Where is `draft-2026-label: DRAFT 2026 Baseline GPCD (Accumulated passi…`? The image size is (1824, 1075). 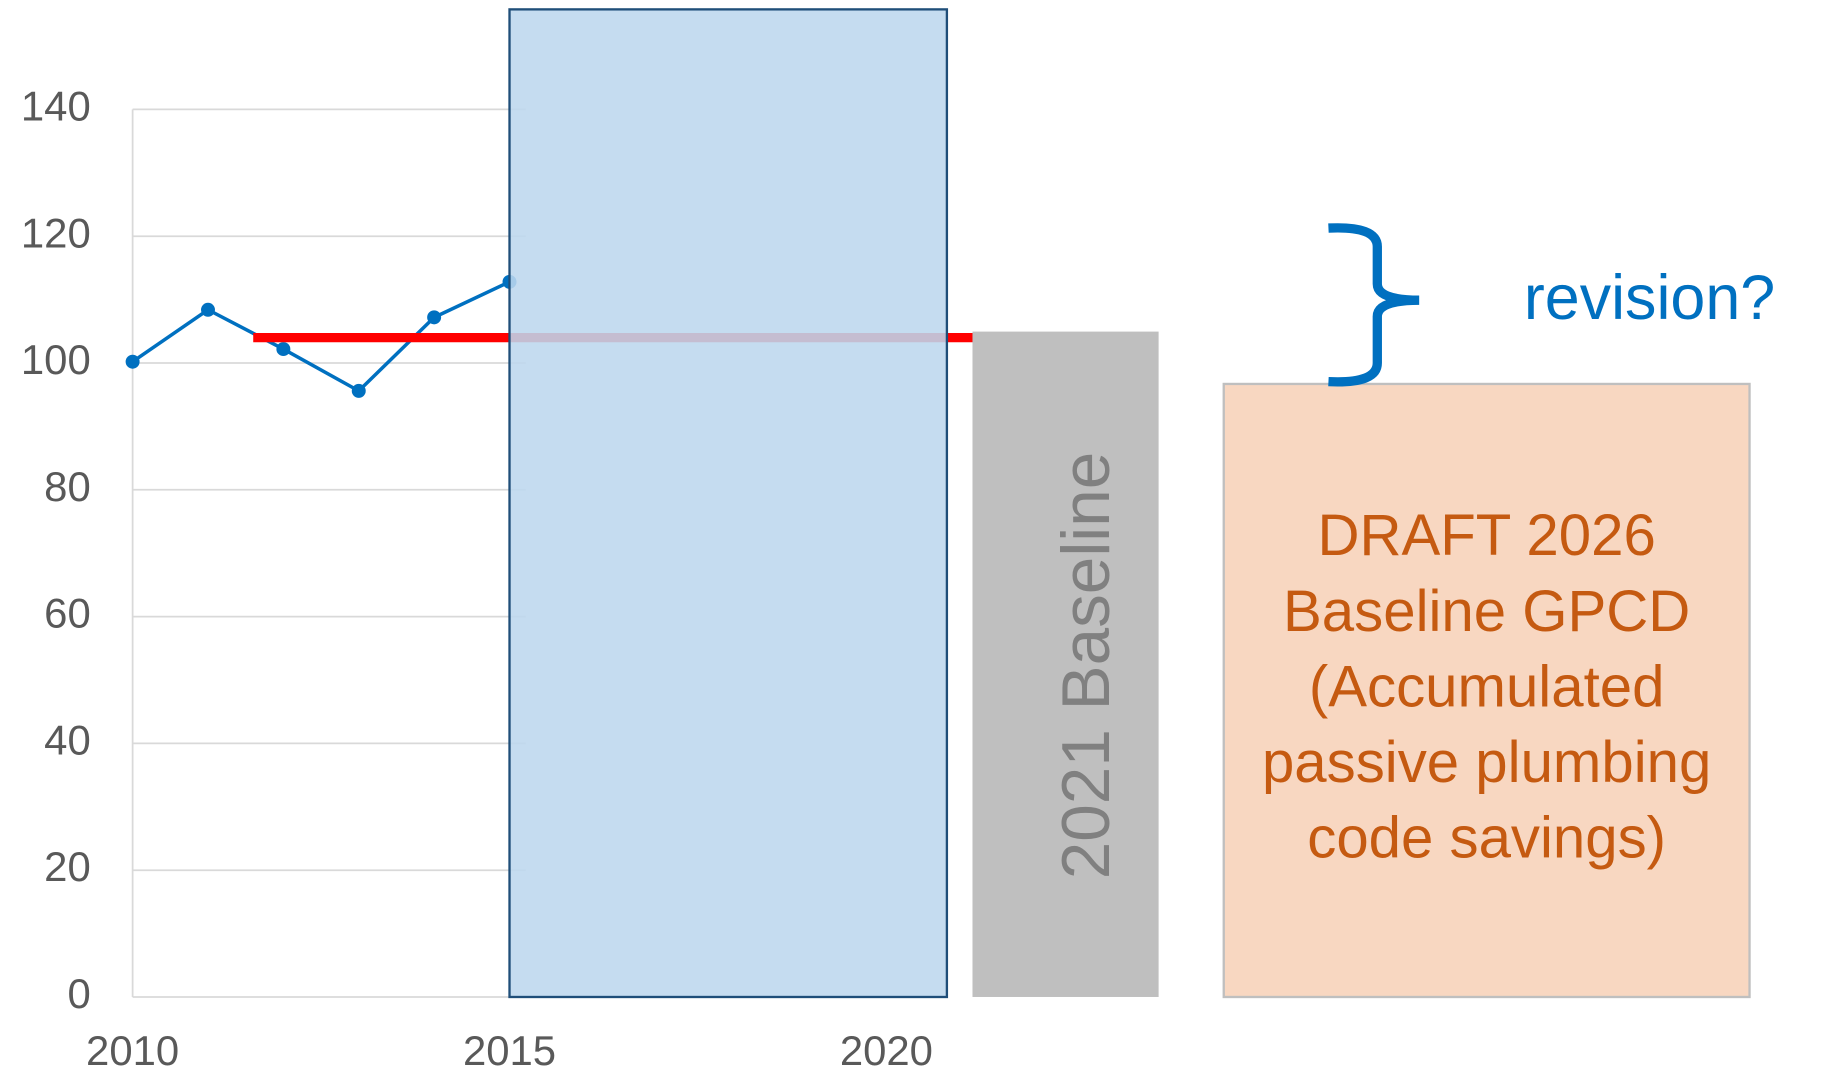 draft-2026-label: DRAFT 2026 Baseline GPCD (Accumulated passi… is located at coordinates (1486, 686).